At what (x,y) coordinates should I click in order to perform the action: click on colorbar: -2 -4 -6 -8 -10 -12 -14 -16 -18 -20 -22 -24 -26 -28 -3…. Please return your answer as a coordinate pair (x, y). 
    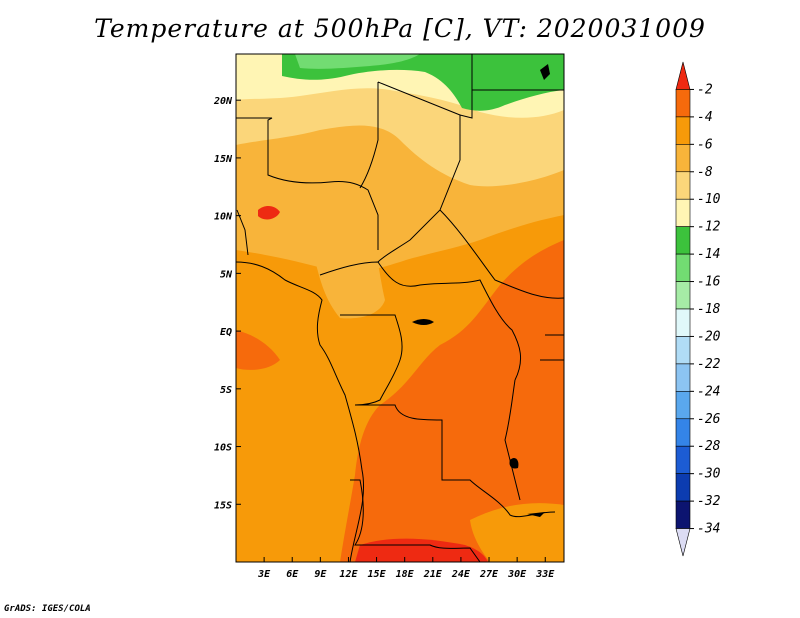
    Looking at the image, I should click on (698, 309).